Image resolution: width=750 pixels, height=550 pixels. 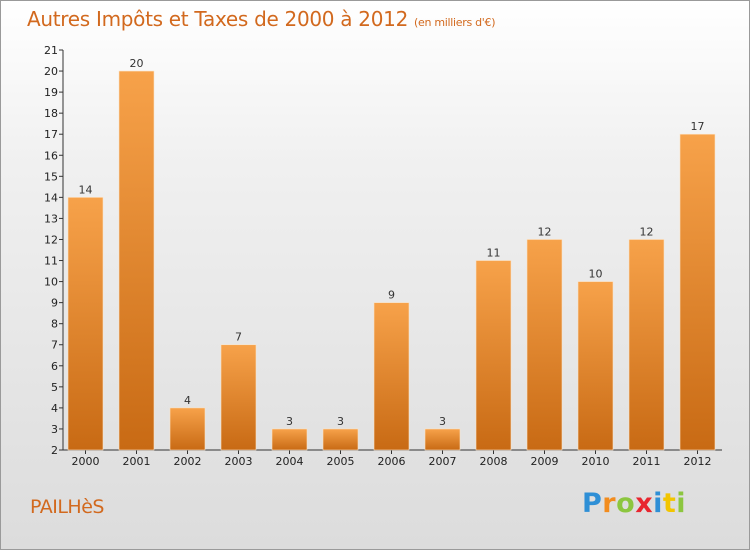 What do you see at coordinates (592, 503) in the screenshot?
I see `logo-letter: P` at bounding box center [592, 503].